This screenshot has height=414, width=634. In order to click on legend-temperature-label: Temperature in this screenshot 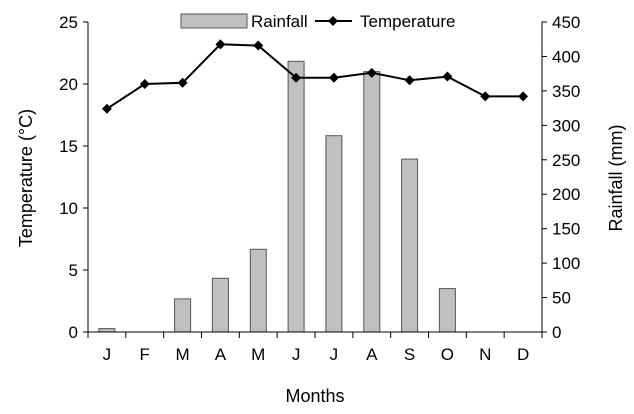, I will do `click(407, 21)`.